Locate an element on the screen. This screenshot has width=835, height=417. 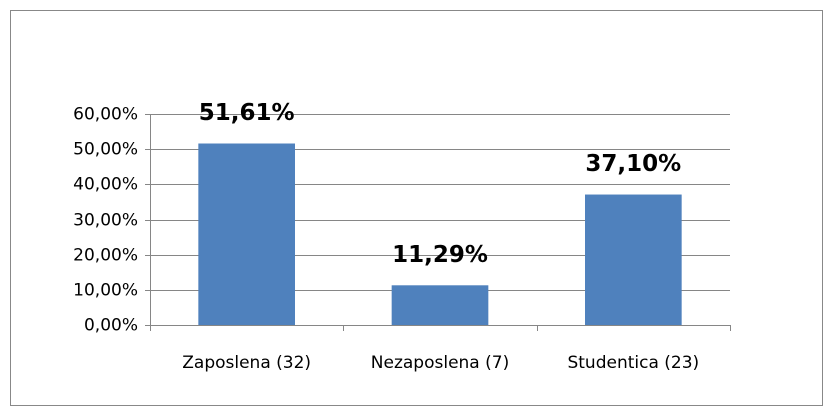
value-label: 37,10% is located at coordinates (633, 164).